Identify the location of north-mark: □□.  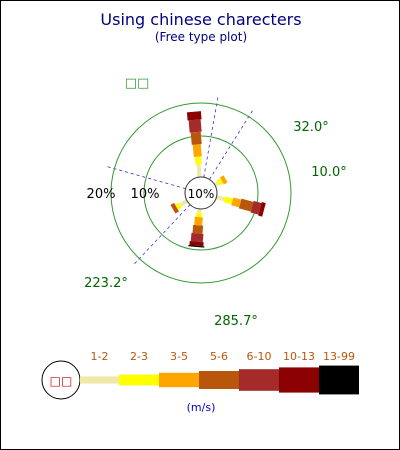
(137, 83).